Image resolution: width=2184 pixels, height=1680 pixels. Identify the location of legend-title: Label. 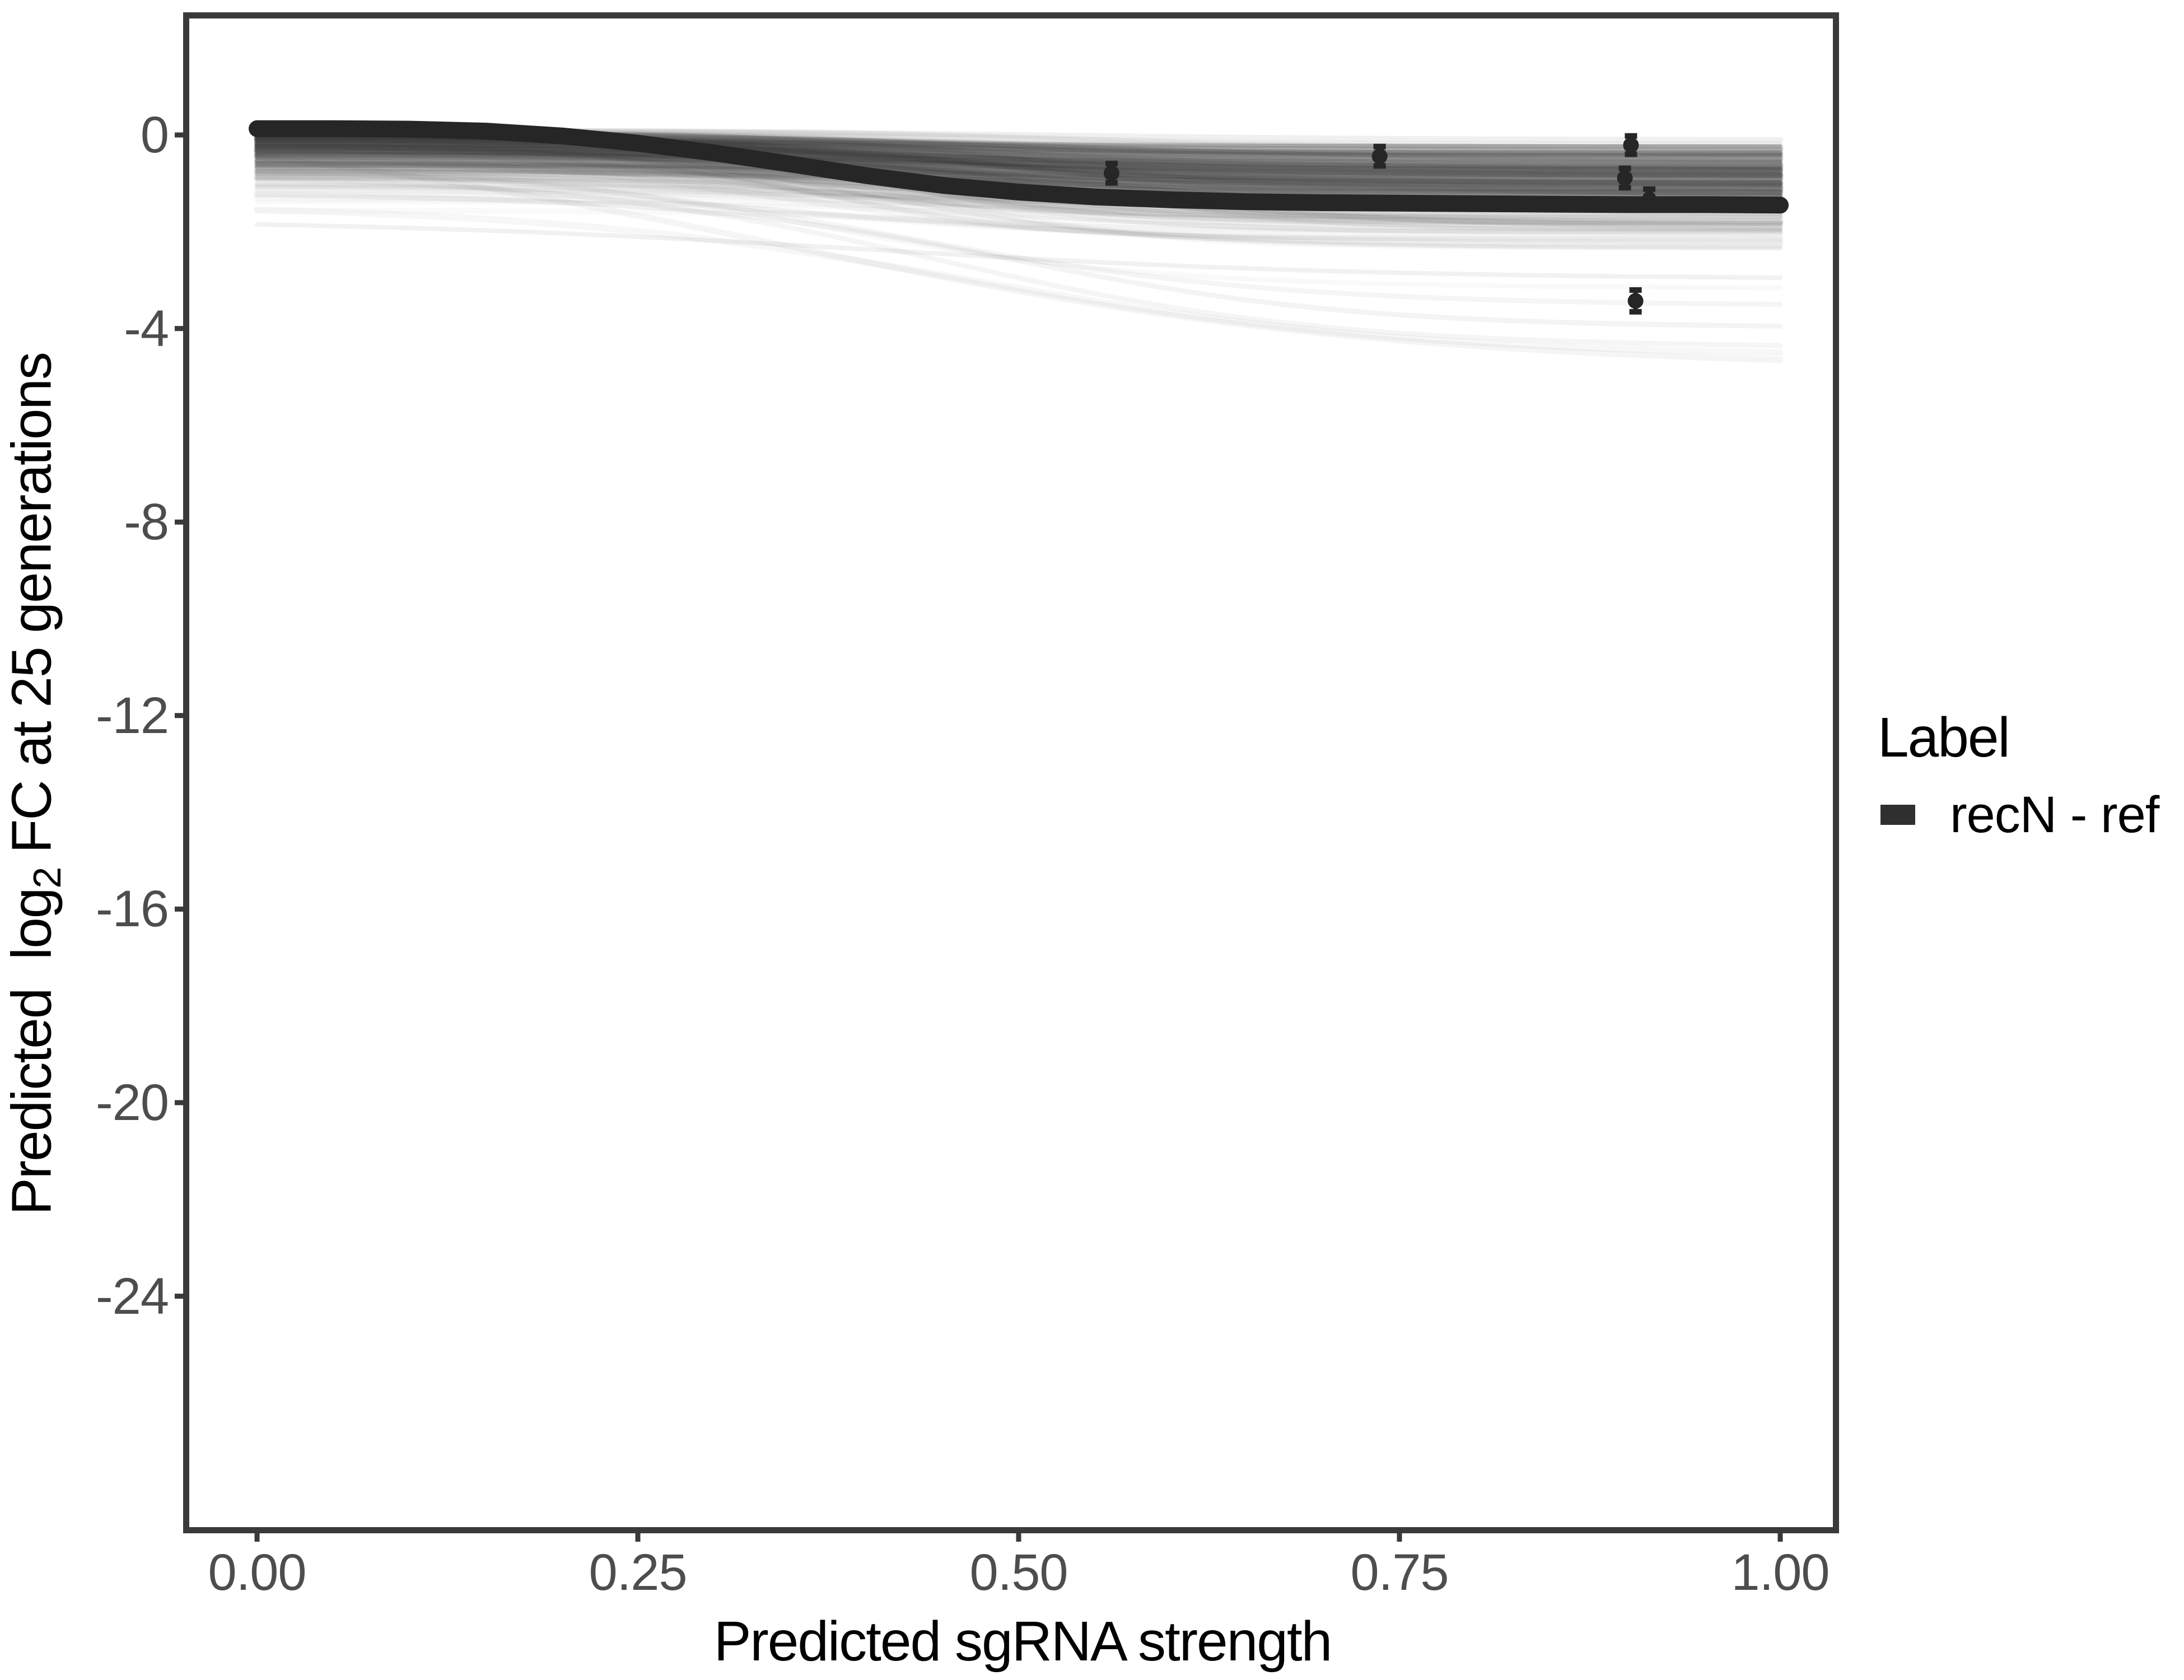
(1944, 738).